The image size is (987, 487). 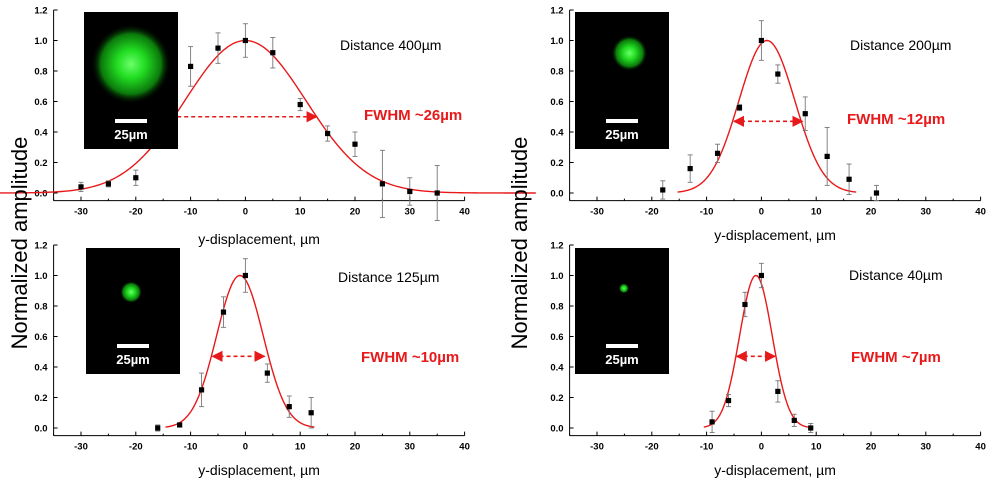 I want to click on distance-title: Distance 400µm, so click(x=390, y=45).